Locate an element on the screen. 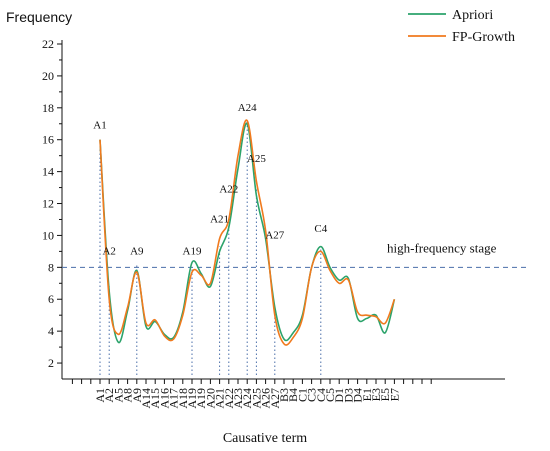 The height and width of the screenshot is (451, 550). y-tick-label: 14 is located at coordinates (48, 172).